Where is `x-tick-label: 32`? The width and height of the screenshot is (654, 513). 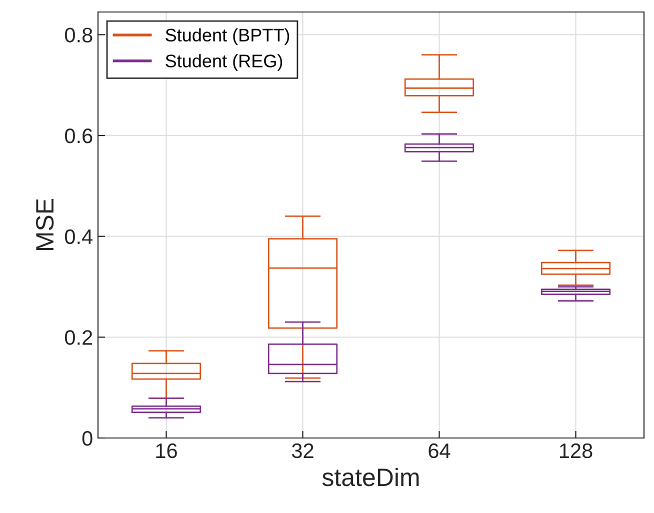 x-tick-label: 32 is located at coordinates (303, 450).